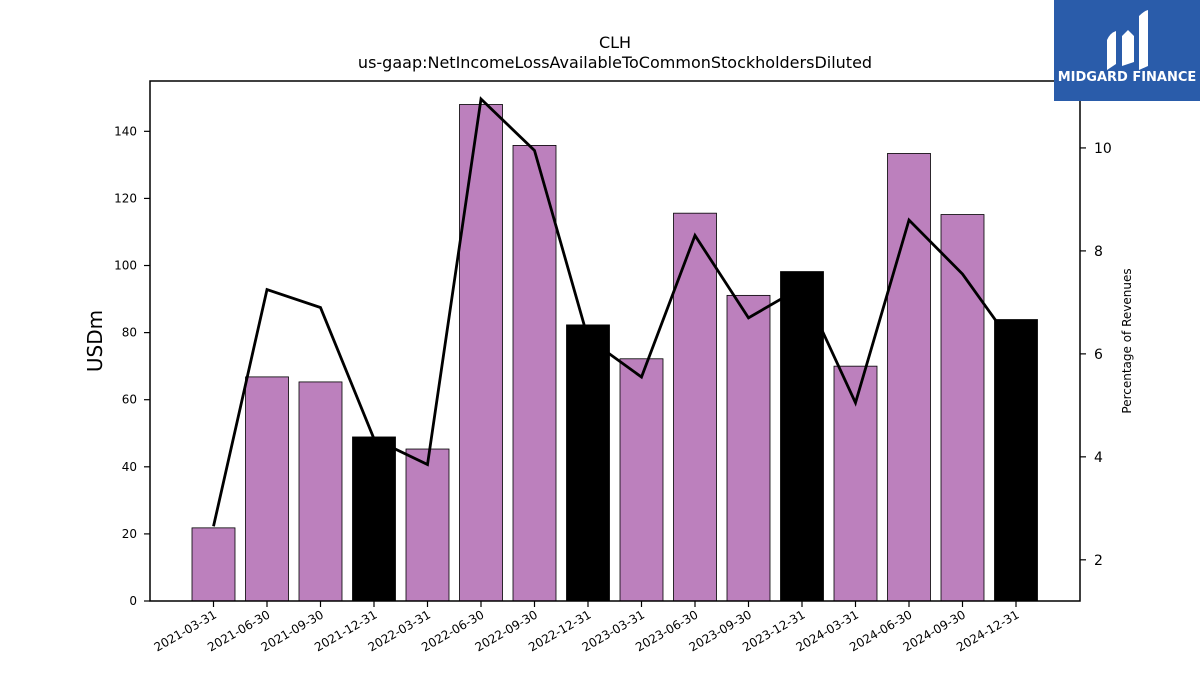 This screenshot has width=1200, height=675. Describe the element at coordinates (125, 131) in the screenshot. I see `y-tick-label: 140` at that location.